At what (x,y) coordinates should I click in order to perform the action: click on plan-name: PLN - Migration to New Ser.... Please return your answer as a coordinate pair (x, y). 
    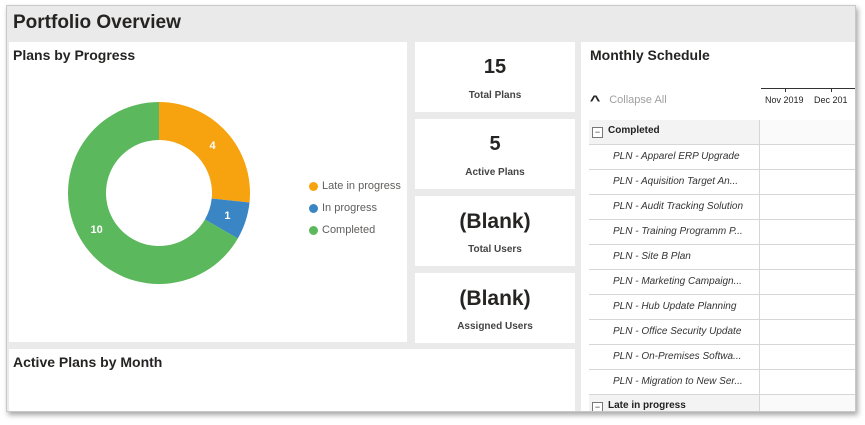
    Looking at the image, I should click on (678, 381).